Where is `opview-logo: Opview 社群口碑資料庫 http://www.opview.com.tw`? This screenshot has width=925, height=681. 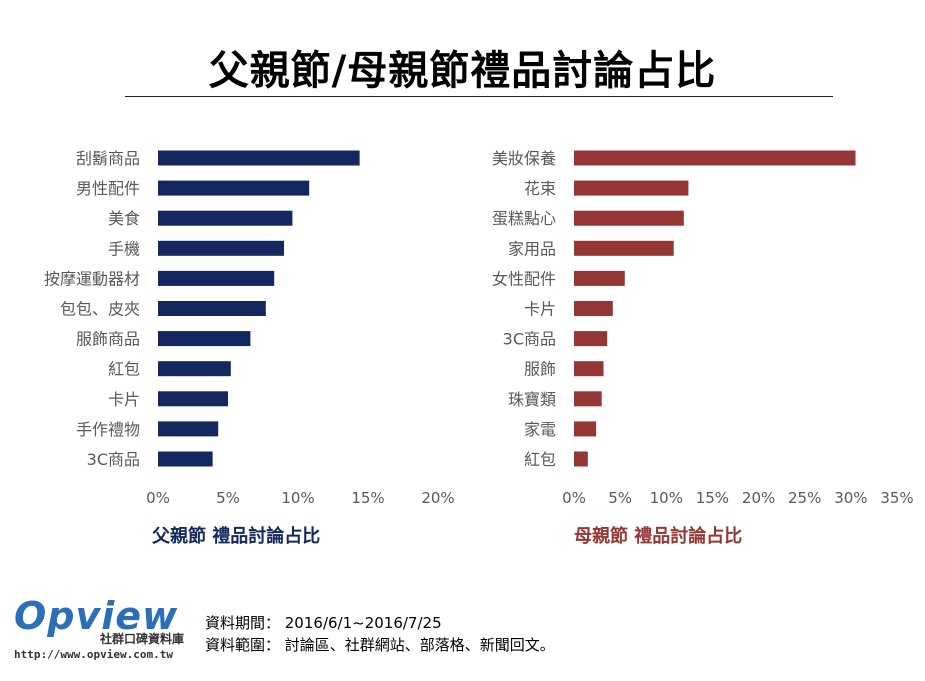
opview-logo: Opview 社群口碑資料庫 http://www.opview.com.tw is located at coordinates (100, 630).